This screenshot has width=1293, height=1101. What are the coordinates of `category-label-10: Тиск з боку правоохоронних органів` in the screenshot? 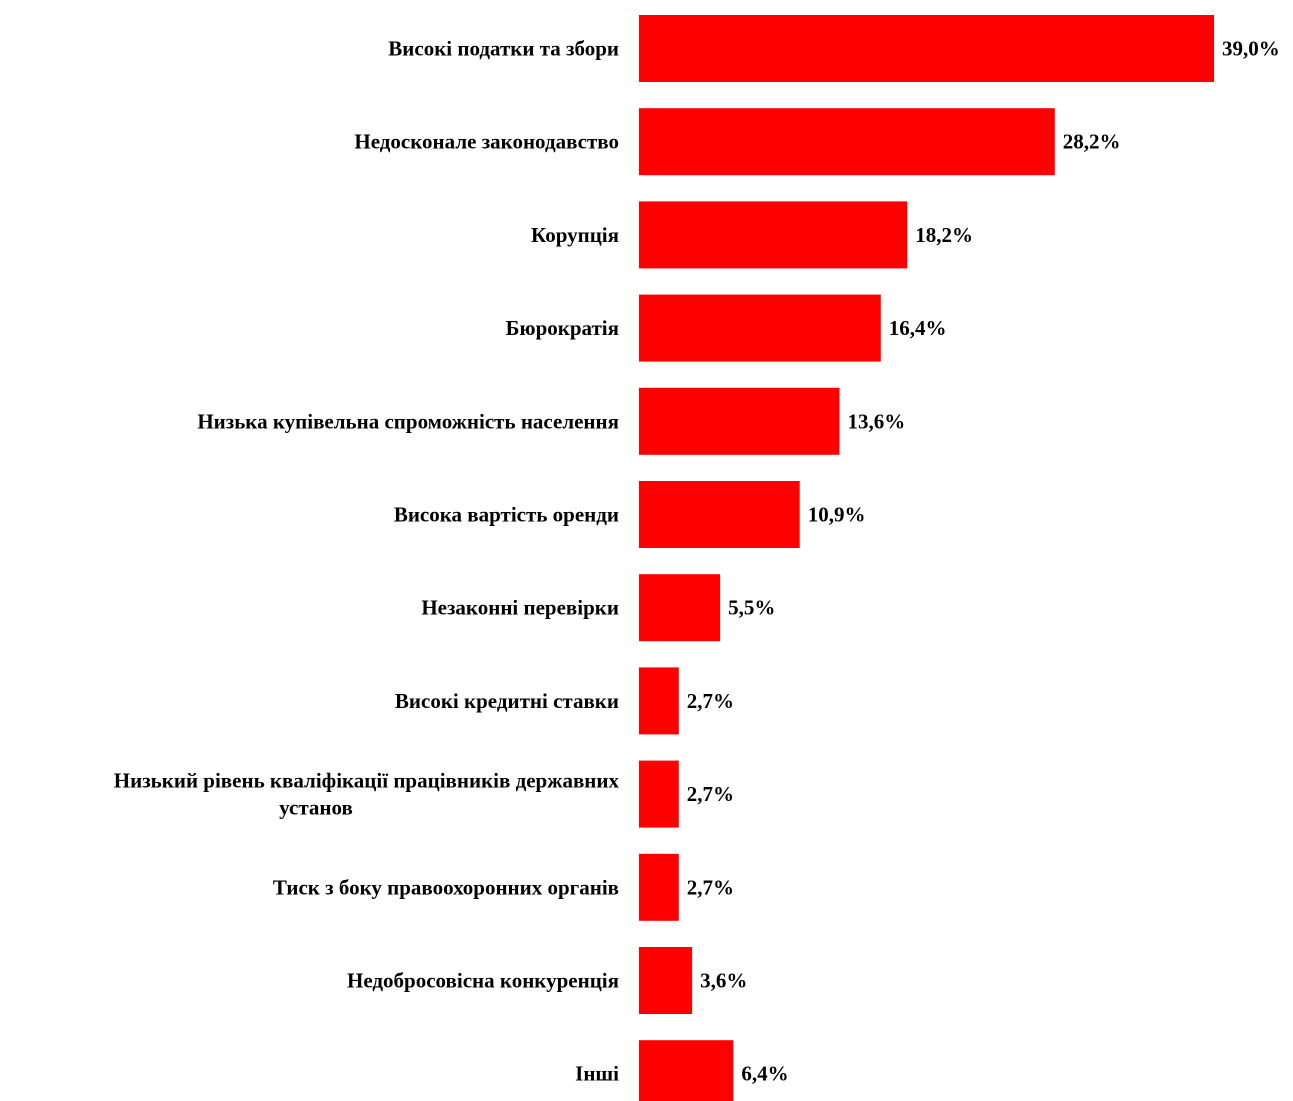 It's located at (446, 887).